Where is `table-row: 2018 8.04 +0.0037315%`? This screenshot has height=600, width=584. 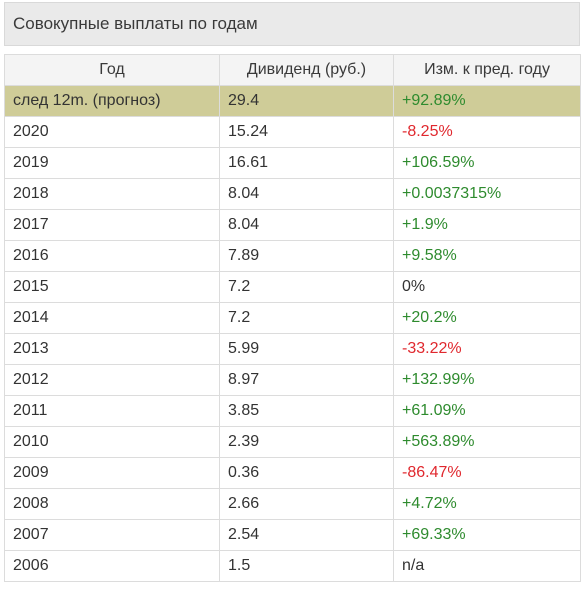 table-row: 2018 8.04 +0.0037315% is located at coordinates (292, 194).